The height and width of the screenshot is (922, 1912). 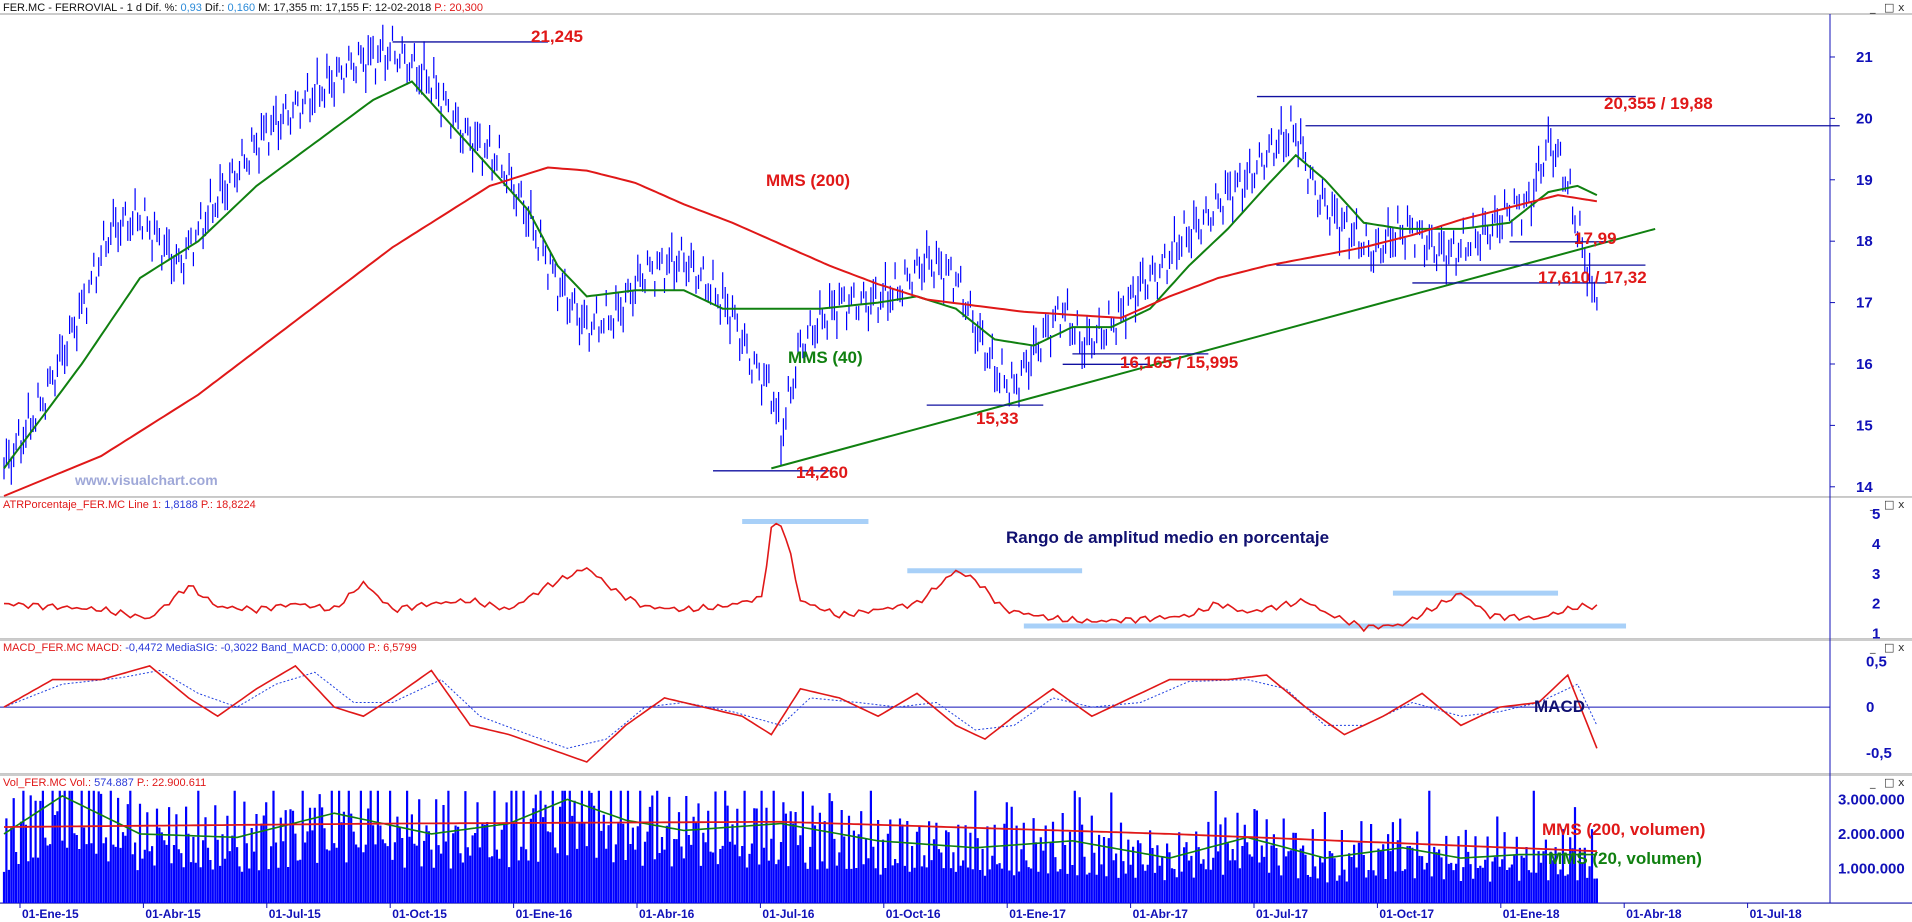 I want to click on annotation-mms200: MMS (200), so click(x=808, y=180).